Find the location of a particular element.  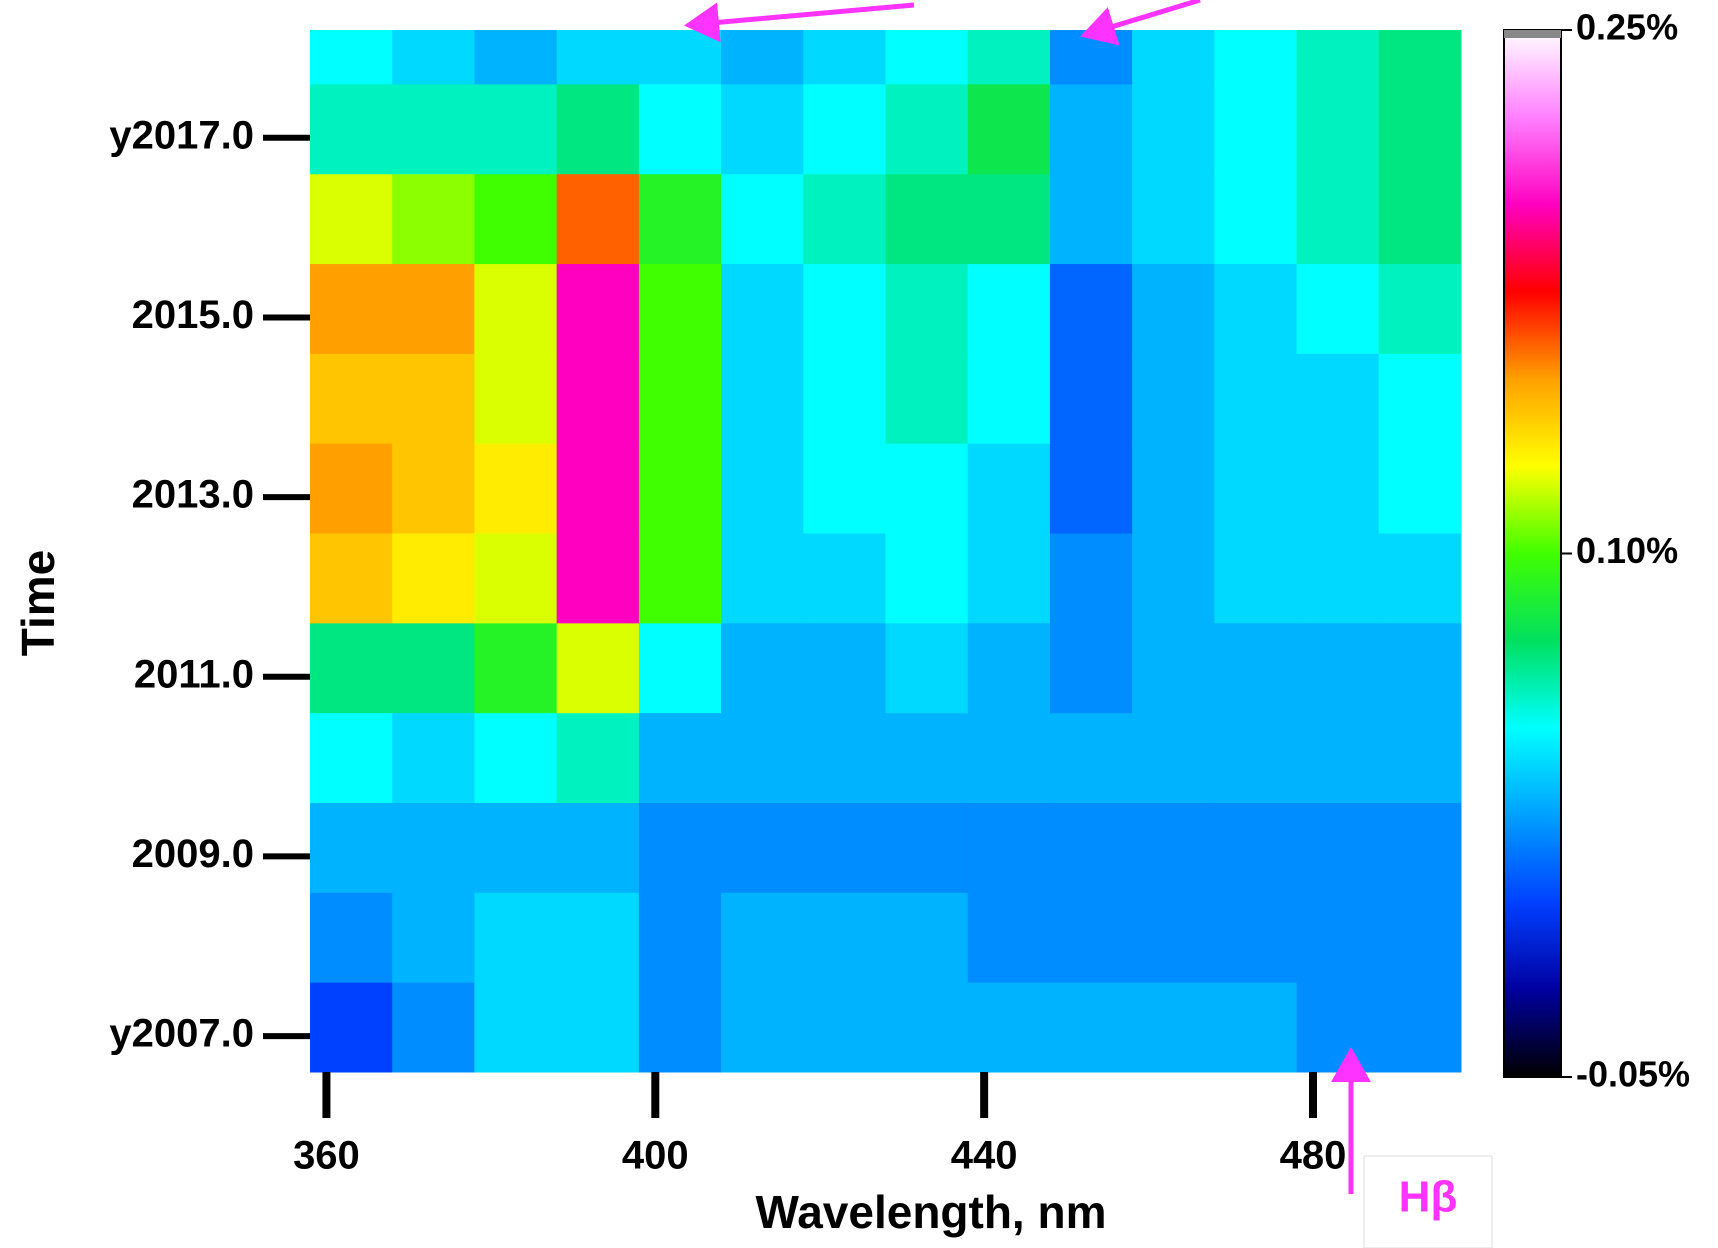

colorbar-cap is located at coordinates (1532, 34).